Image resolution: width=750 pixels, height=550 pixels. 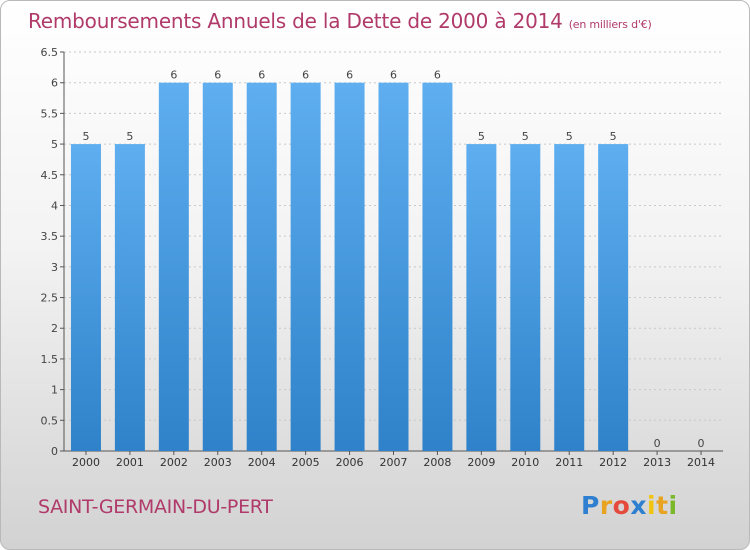 What do you see at coordinates (155, 507) in the screenshot?
I see `commune-name: SAINT-GERMAIN-DU-PERT` at bounding box center [155, 507].